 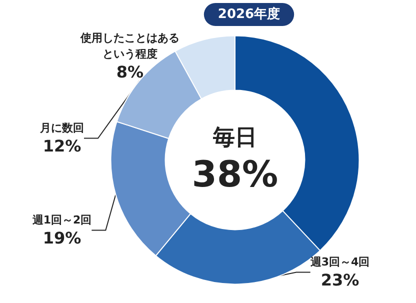 I want to click on slice-label: 週1回～2回, so click(x=61, y=220).